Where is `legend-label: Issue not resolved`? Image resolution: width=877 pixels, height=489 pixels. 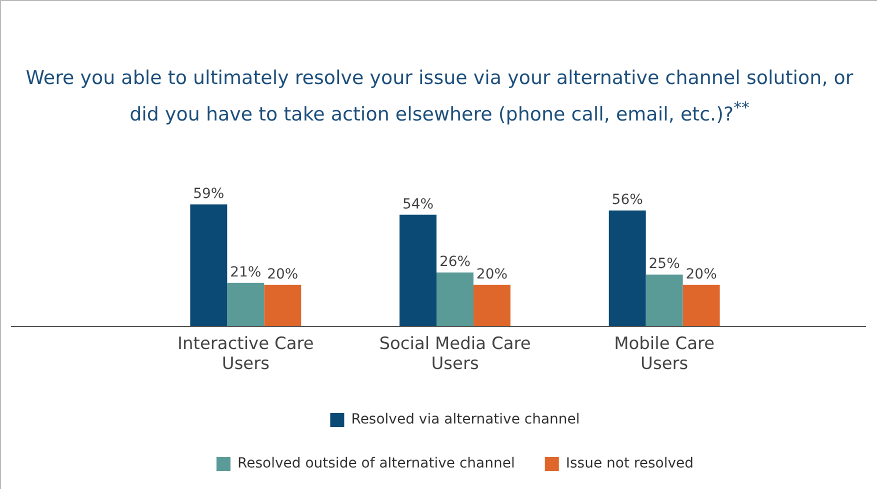 legend-label: Issue not resolved is located at coordinates (630, 464).